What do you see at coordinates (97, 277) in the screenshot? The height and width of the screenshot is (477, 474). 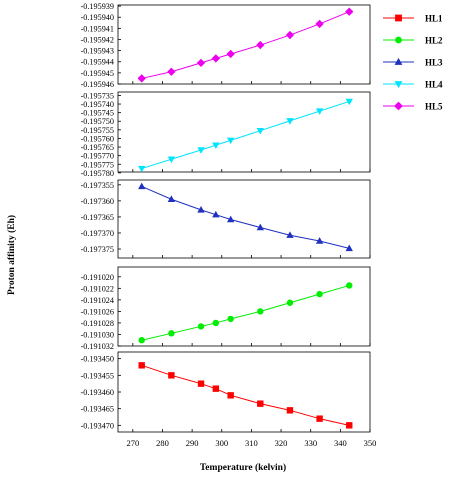 I see `y-tick-label: -0.191020` at bounding box center [97, 277].